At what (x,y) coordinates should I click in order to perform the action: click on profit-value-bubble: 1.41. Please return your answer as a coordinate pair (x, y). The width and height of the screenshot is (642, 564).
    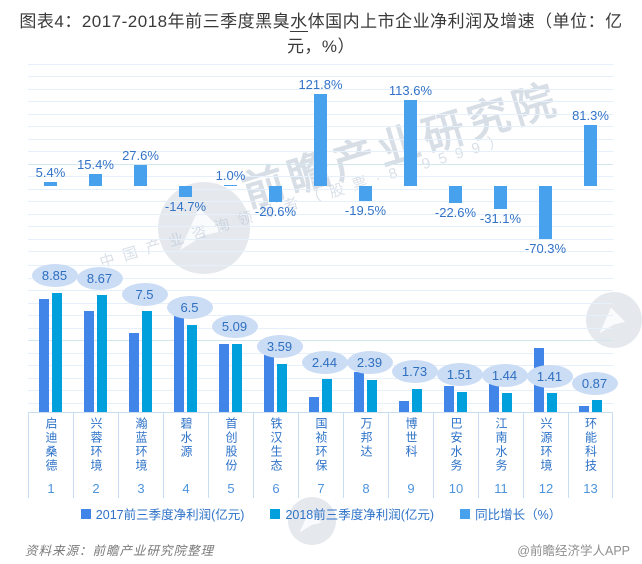
    Looking at the image, I should click on (549, 376).